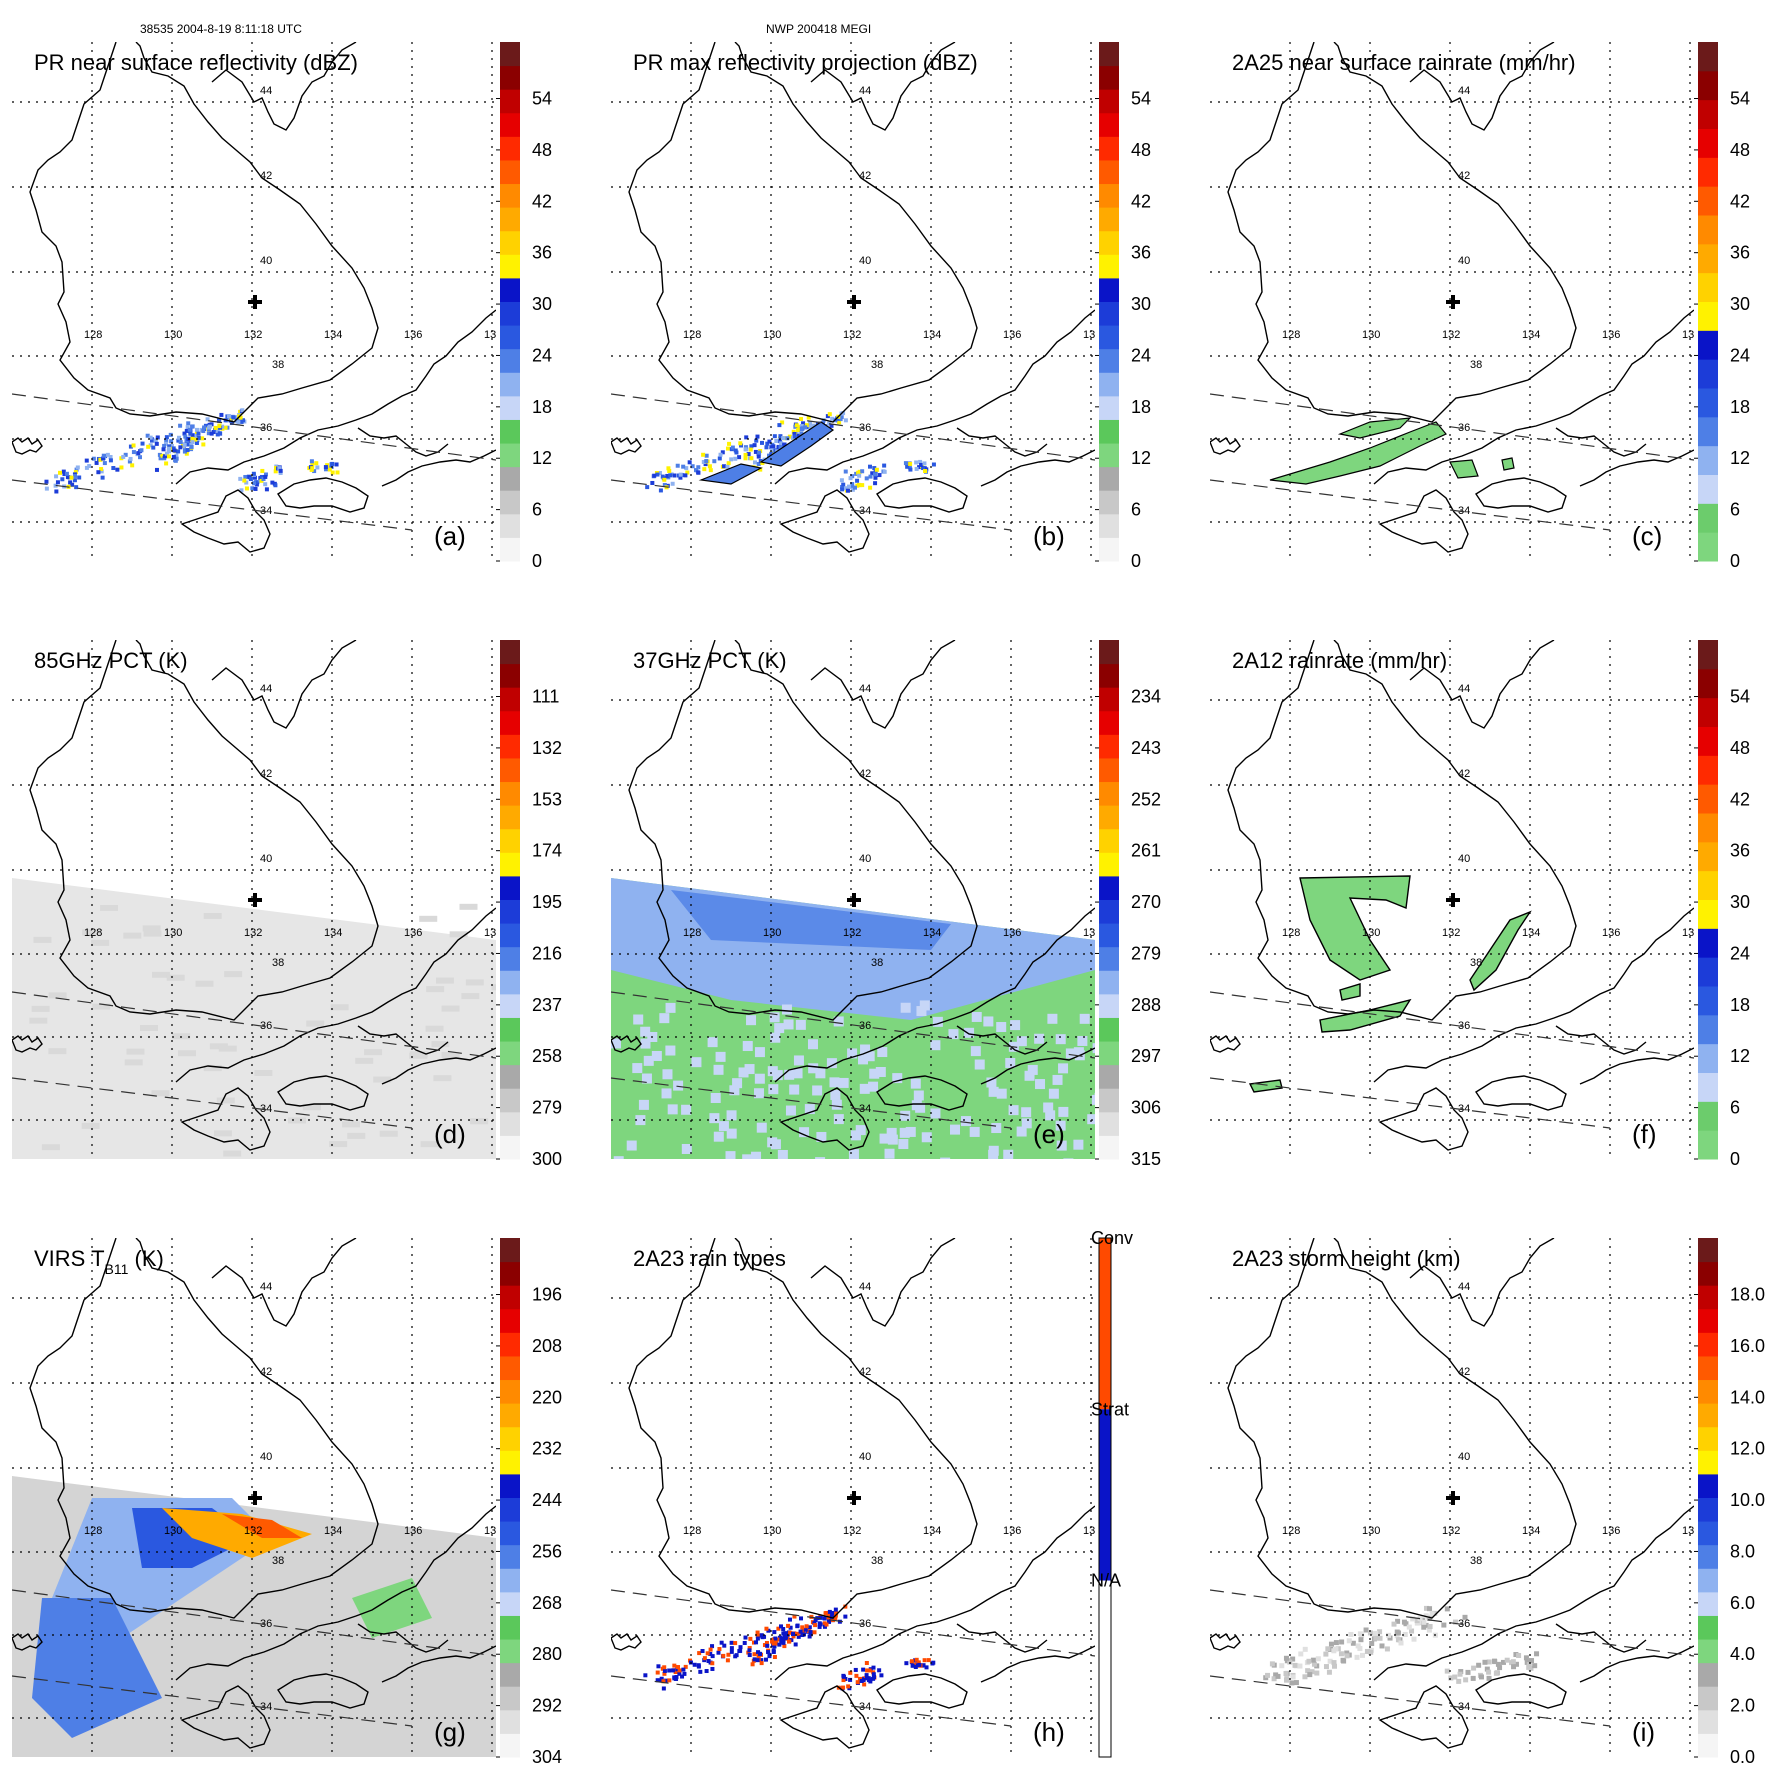 The width and height of the screenshot is (1771, 1771). I want to click on rain-region, so click(1464, 469).